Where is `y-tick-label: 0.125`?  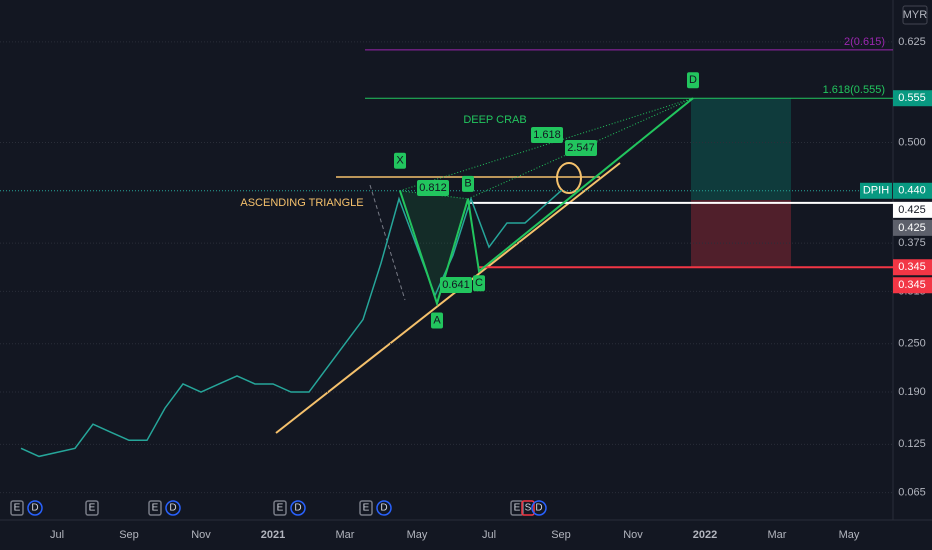 y-tick-label: 0.125 is located at coordinates (912, 444).